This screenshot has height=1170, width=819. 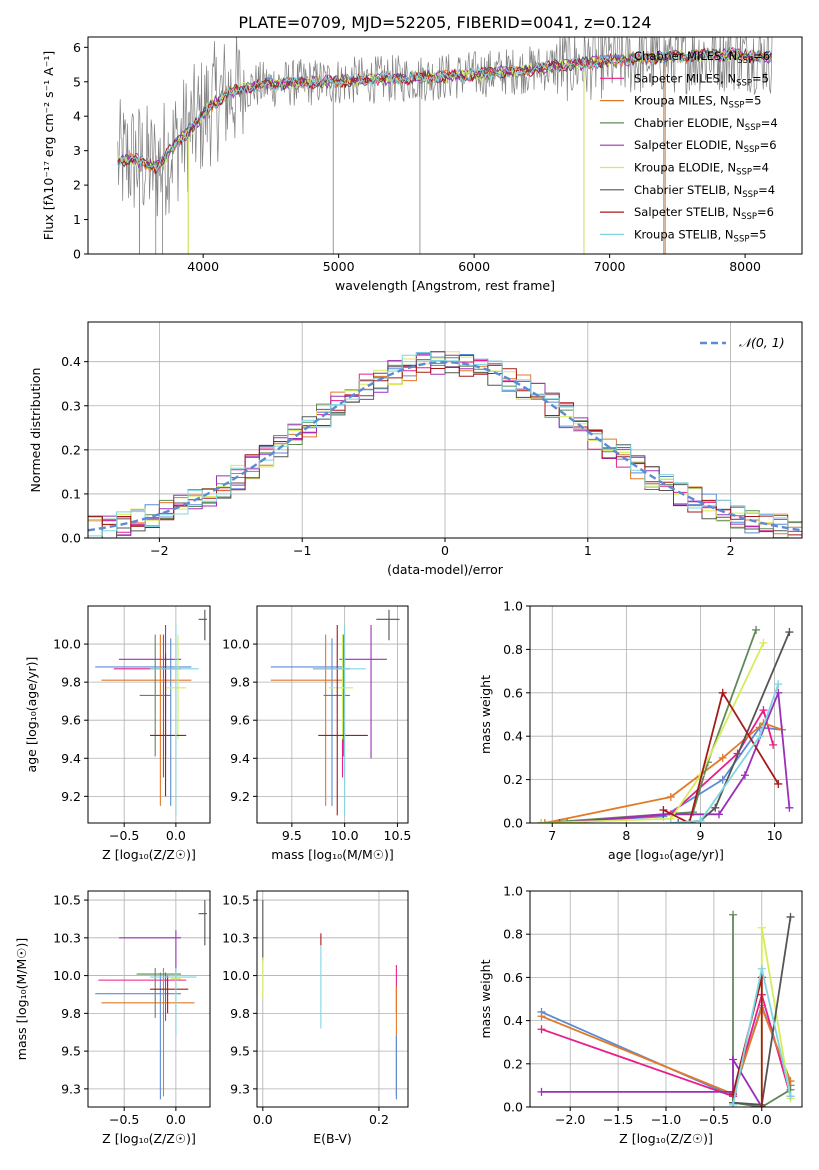 I want to click on grid, so click(x=149, y=999).